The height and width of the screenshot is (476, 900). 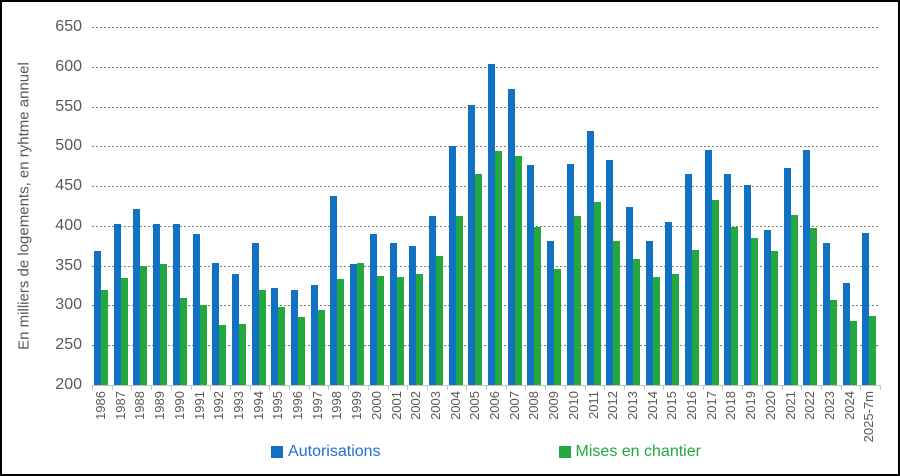 I want to click on bar-autorisations-2019, so click(x=748, y=284).